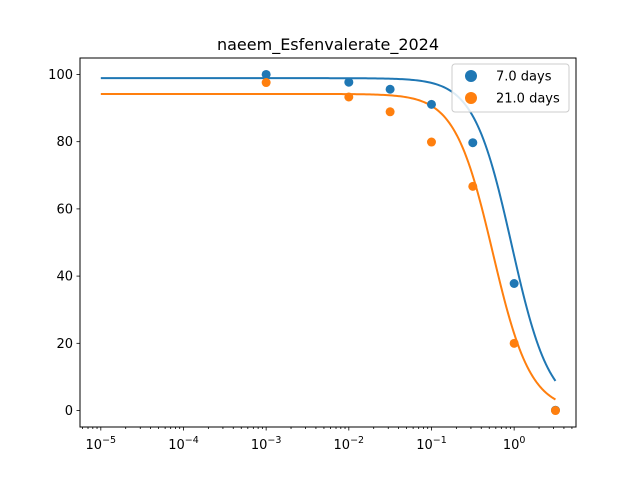 This screenshot has height=480, width=640. Describe the element at coordinates (64, 344) in the screenshot. I see `y-tick-label: 20` at that location.